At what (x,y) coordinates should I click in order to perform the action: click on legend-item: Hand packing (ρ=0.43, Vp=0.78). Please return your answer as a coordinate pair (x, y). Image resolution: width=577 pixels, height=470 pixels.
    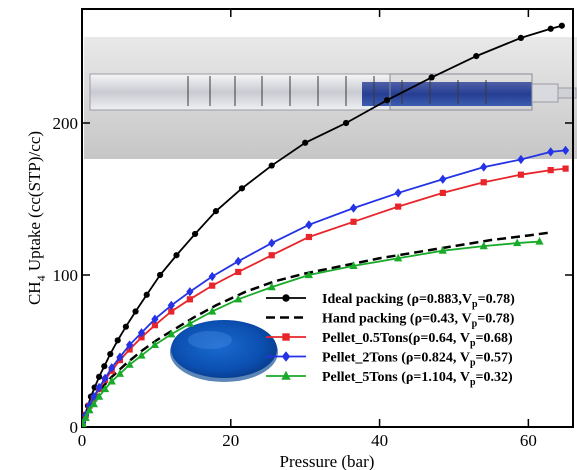
    Looking at the image, I should click on (390, 321).